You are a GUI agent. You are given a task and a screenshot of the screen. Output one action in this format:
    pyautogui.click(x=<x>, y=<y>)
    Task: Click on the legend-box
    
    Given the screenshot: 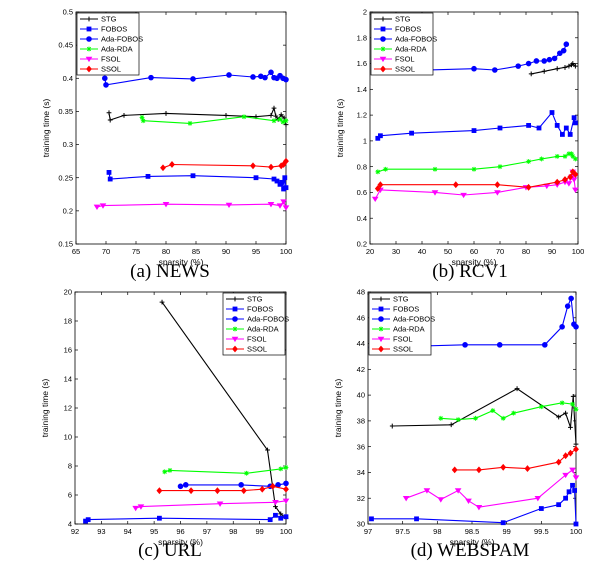 What is the action you would take?
    pyautogui.click(x=402, y=44)
    